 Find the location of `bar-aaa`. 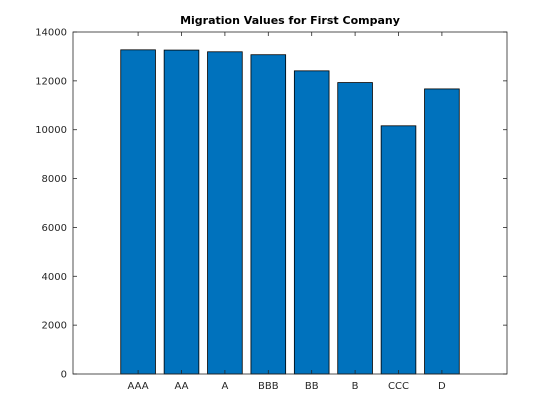

bar-aaa is located at coordinates (138, 212).